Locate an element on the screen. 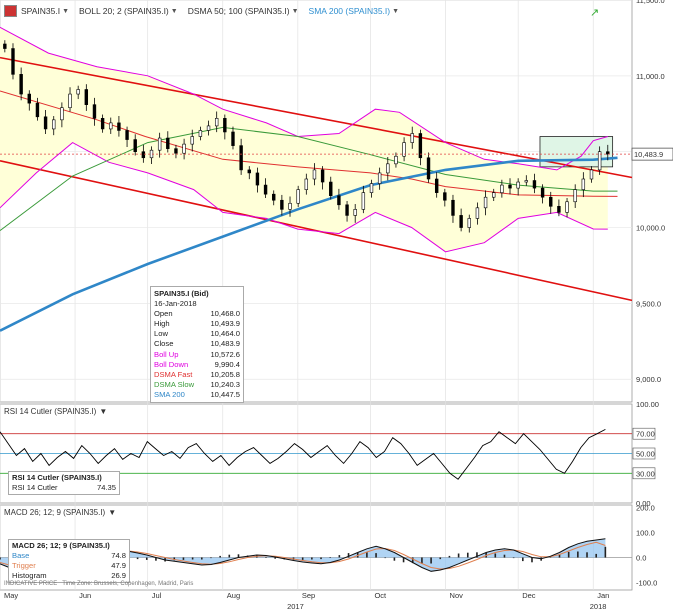  time-axis-month-label: May is located at coordinates (11, 595).